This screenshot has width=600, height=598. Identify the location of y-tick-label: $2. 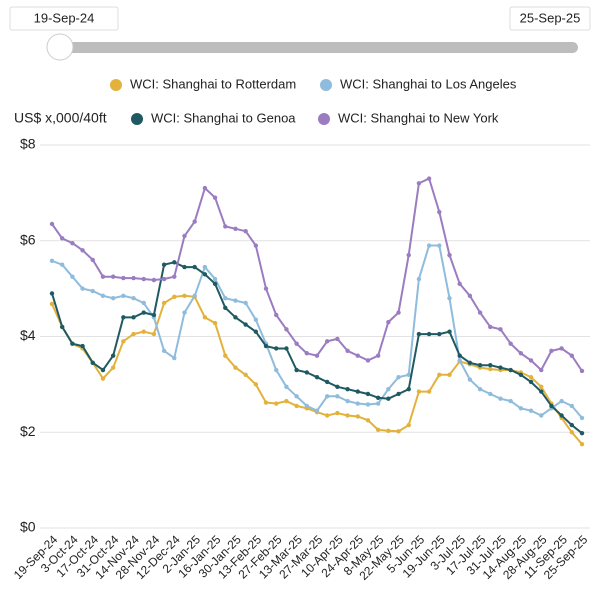
(28, 431).